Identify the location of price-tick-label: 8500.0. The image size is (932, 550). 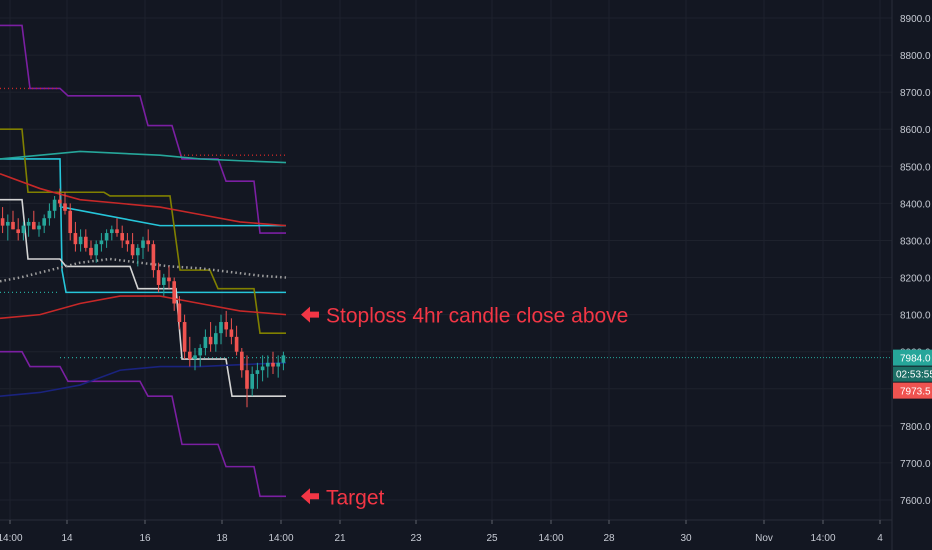
(915, 167).